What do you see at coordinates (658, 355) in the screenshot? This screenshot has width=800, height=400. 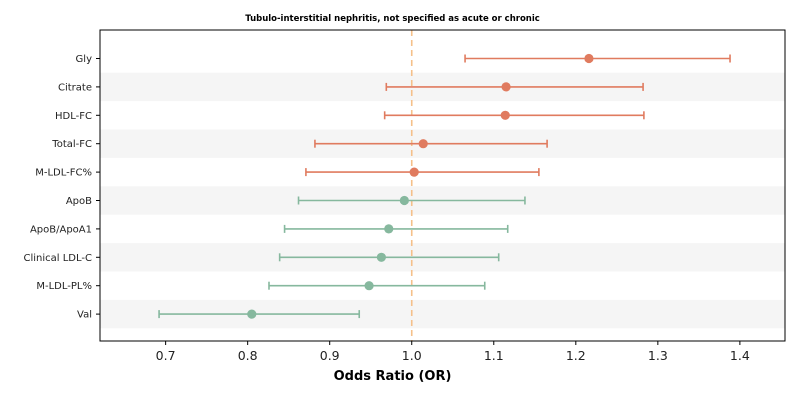 I see `x-tick-label: 1.3` at bounding box center [658, 355].